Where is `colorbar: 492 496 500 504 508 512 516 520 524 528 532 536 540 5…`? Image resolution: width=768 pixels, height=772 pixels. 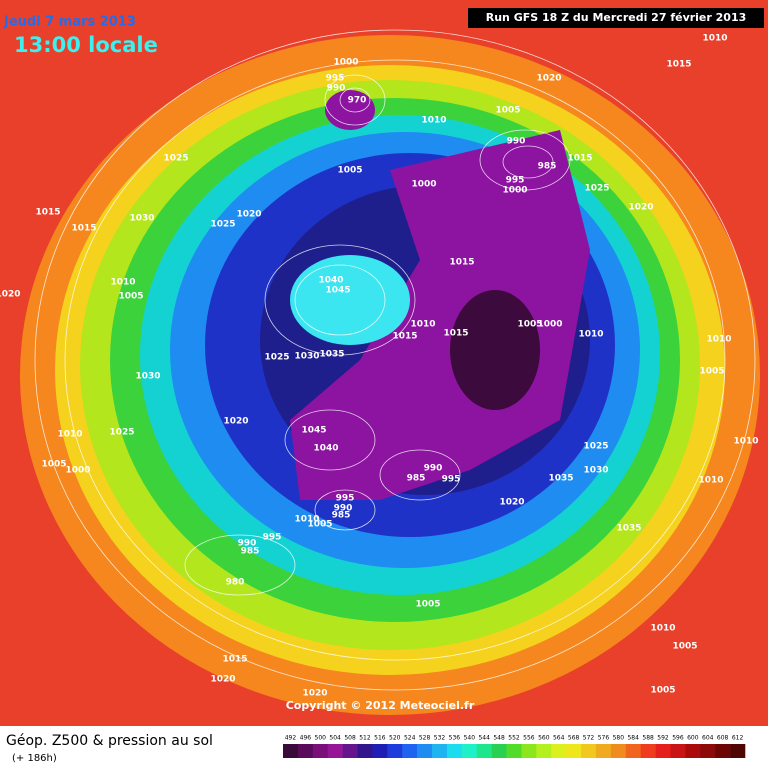 colorbar: 492 496 500 504 508 512 516 520 524 528 532 536 540 5… is located at coordinates (514, 746).